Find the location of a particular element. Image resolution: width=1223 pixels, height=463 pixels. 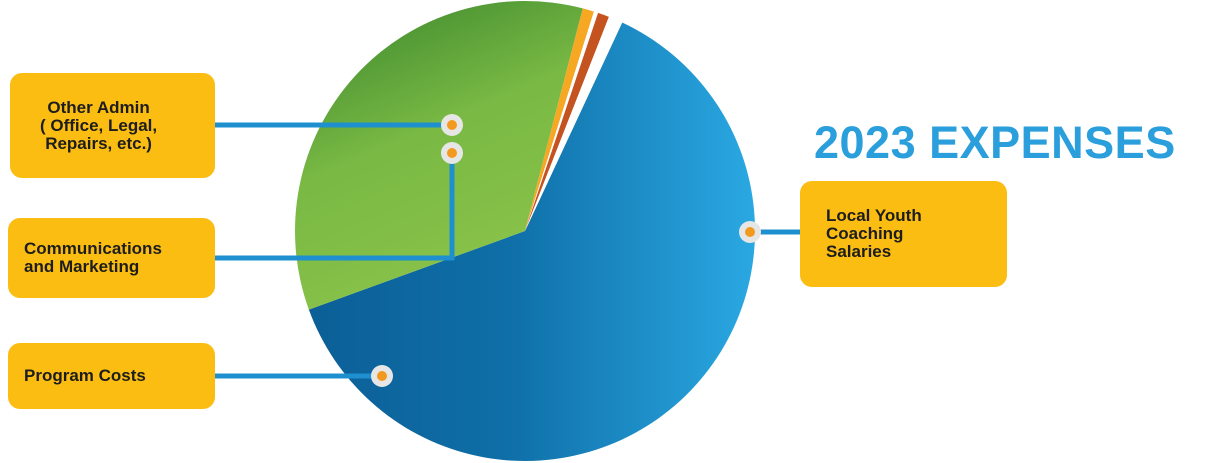

pie-slice-communications-and-marketing is located at coordinates (559, 119).